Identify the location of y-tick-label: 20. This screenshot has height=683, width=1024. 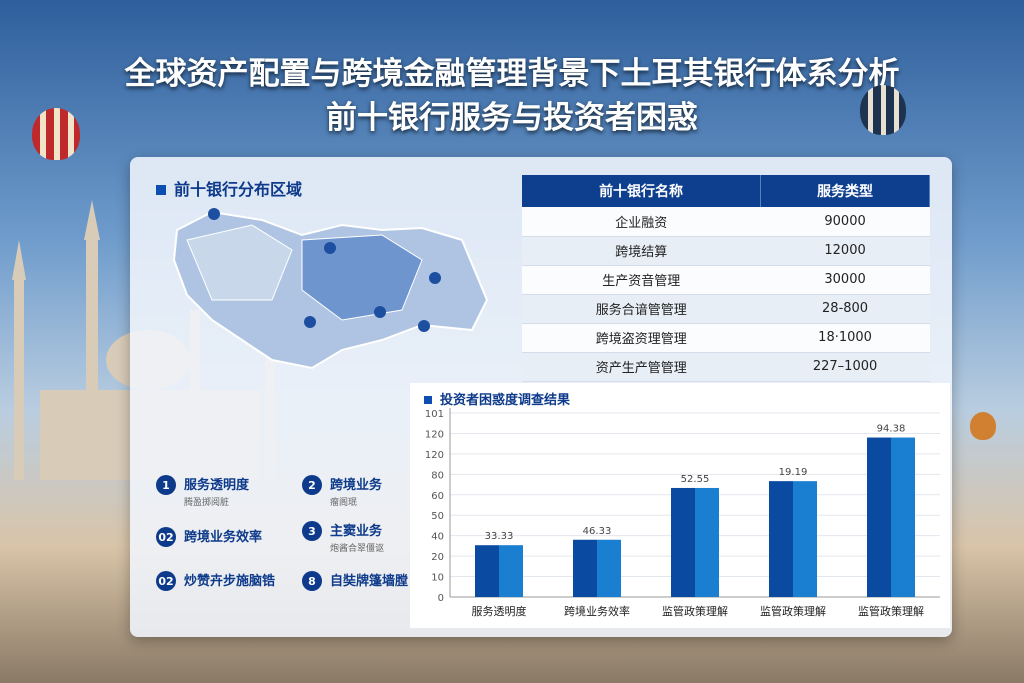
(437, 557).